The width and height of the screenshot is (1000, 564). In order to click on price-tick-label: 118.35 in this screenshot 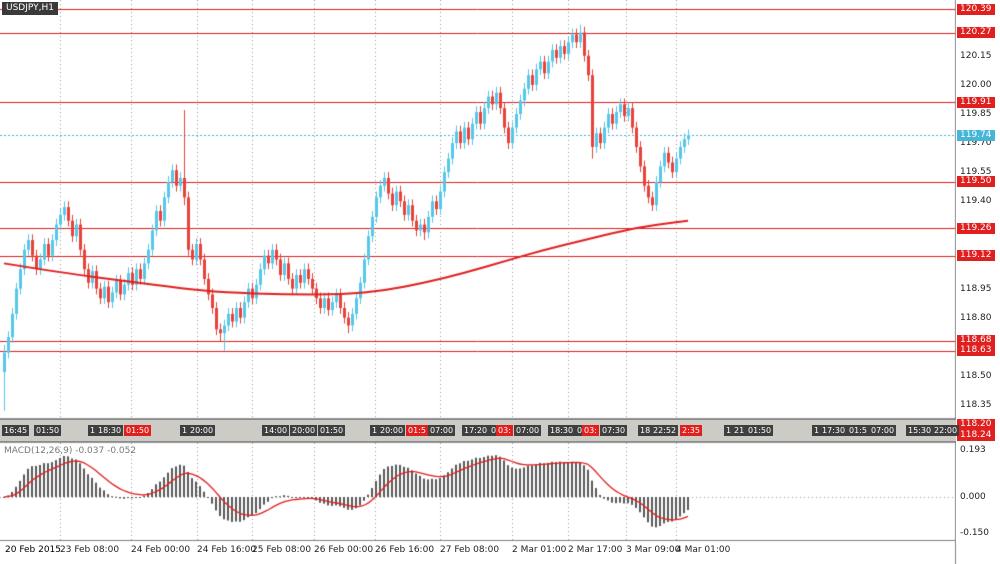, I will do `click(976, 405)`.